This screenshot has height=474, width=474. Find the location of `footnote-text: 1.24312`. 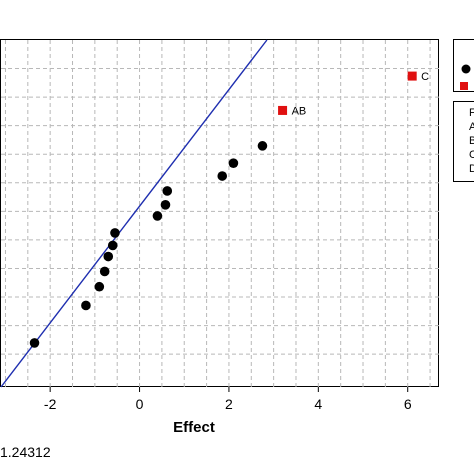

footnote-text: 1.24312 is located at coordinates (25, 452).